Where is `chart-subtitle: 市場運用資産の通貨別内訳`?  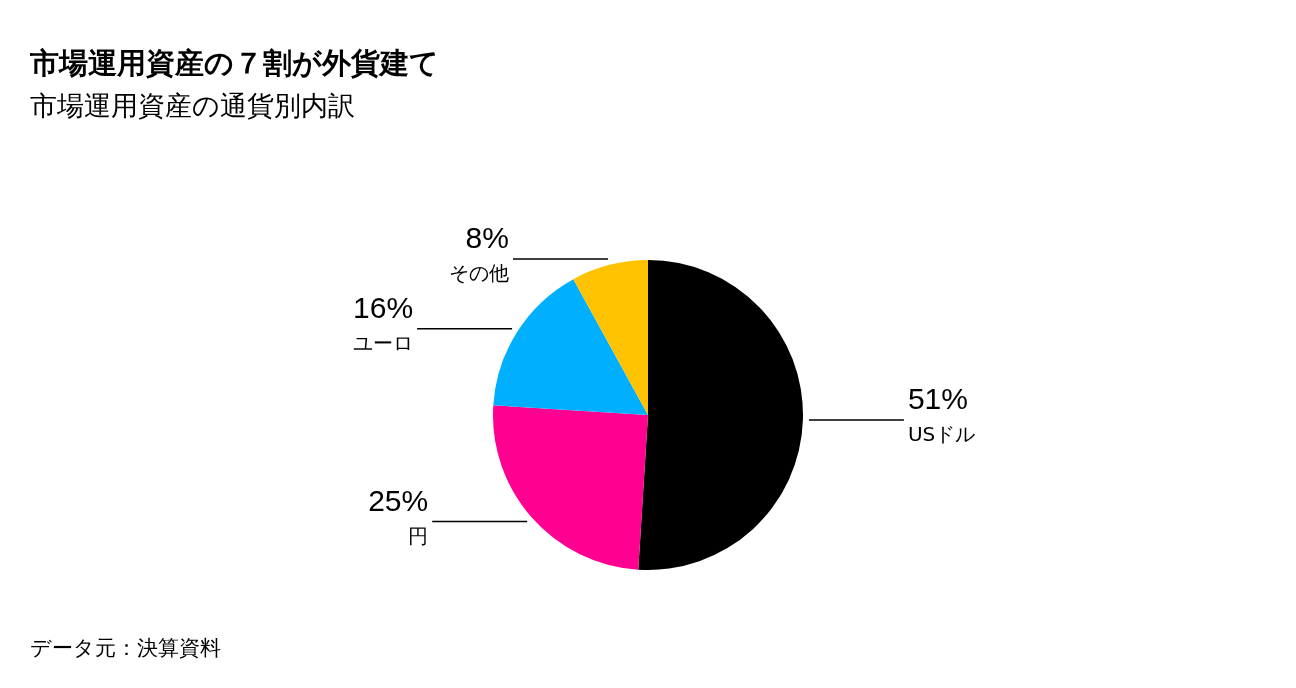 chart-subtitle: 市場運用資産の通貨別内訳 is located at coordinates (192, 106).